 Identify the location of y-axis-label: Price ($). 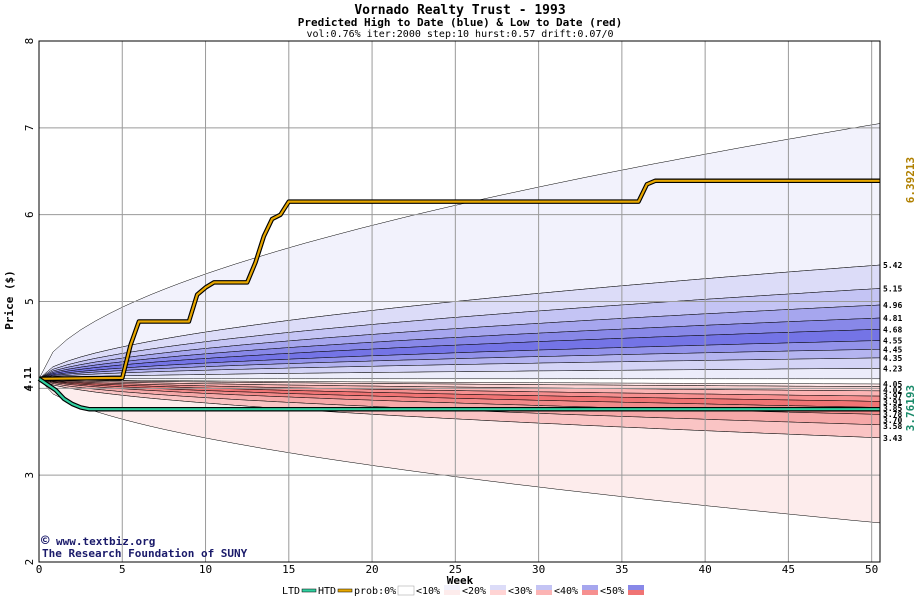
(9, 300).